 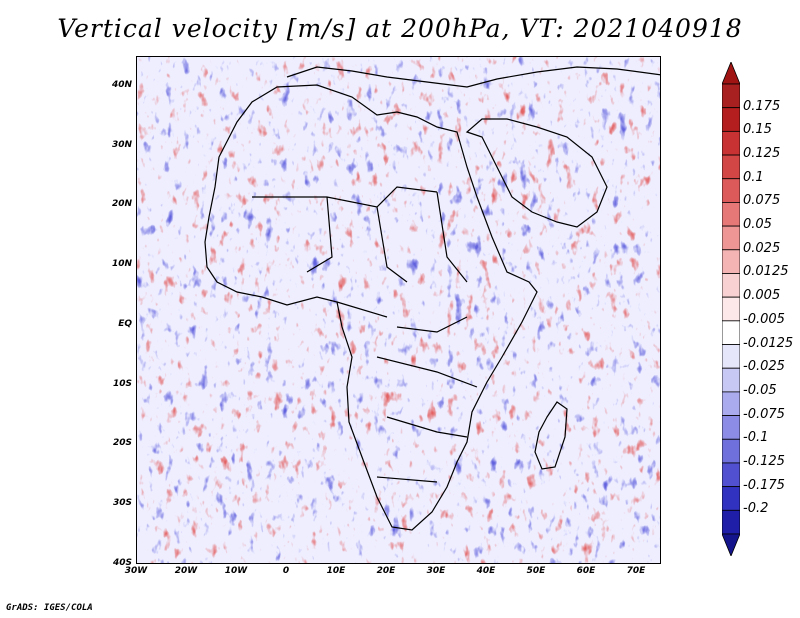 What do you see at coordinates (764, 461) in the screenshot?
I see `colorbar-label: -0.125` at bounding box center [764, 461].